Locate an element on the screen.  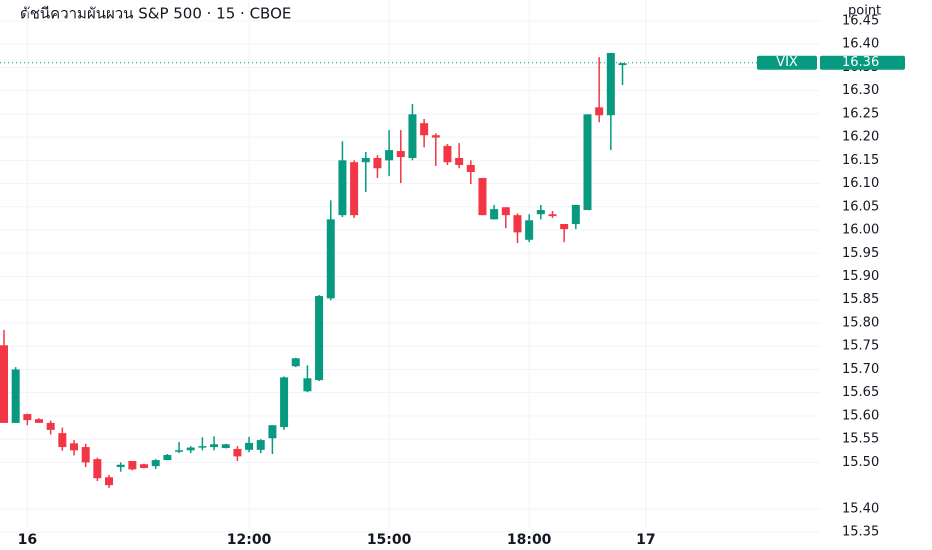
y-tick-label: 15.40 is located at coordinates (860, 508).